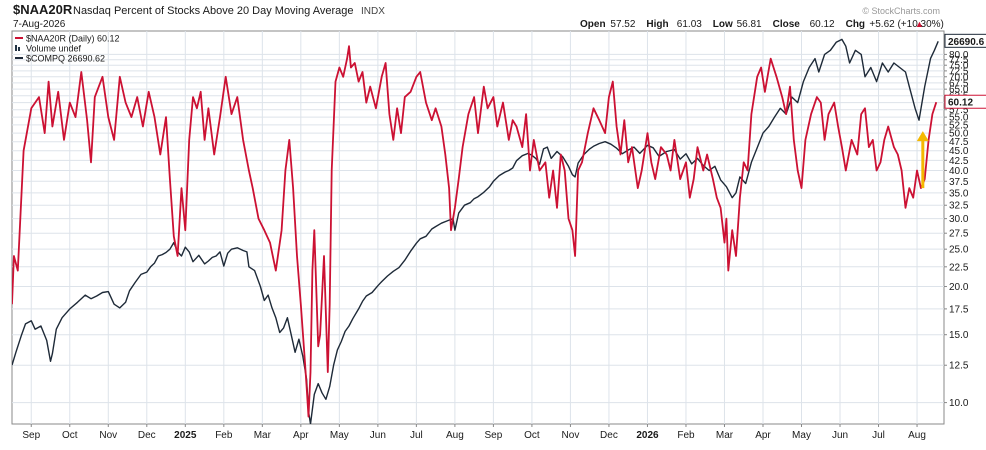 The height and width of the screenshot is (450, 986). Describe the element at coordinates (960, 103) in the screenshot. I see `last-value-label: 60.12` at that location.